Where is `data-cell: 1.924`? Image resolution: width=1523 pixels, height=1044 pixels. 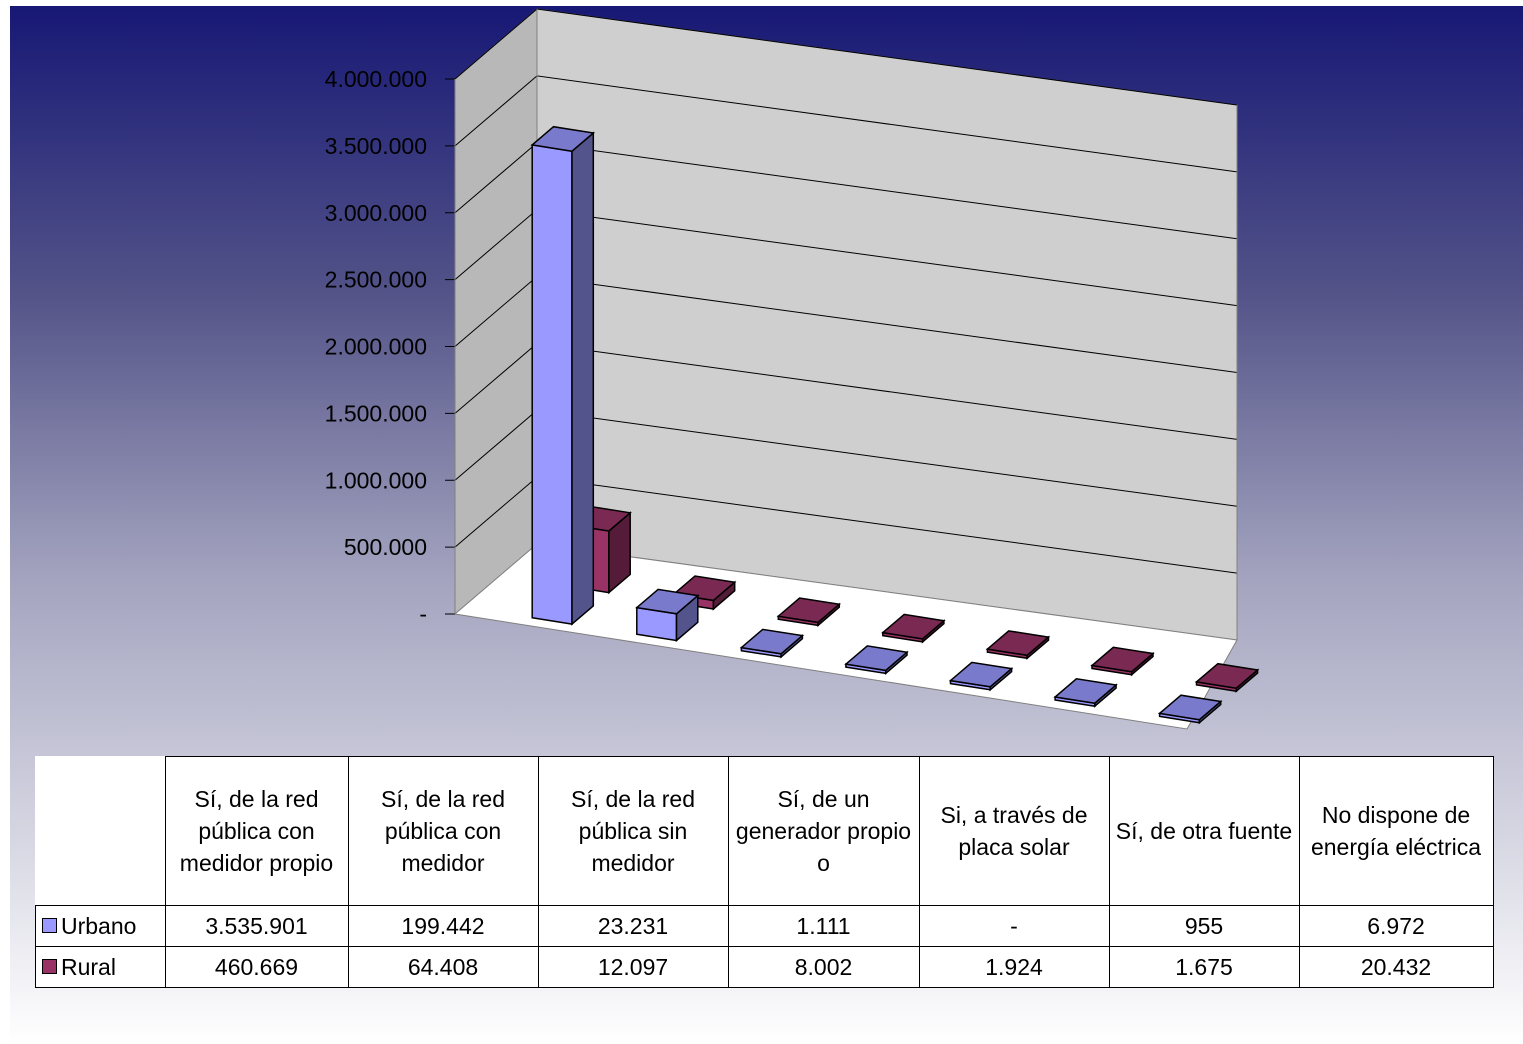 data-cell: 1.924 is located at coordinates (1014, 967).